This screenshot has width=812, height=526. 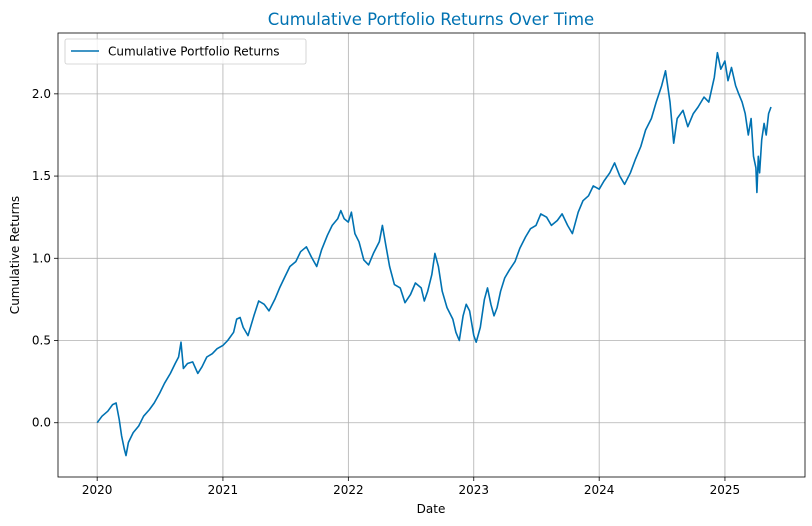 What do you see at coordinates (431, 19) in the screenshot?
I see `chart-title: Cumulative Portfolio Returns Over Time` at bounding box center [431, 19].